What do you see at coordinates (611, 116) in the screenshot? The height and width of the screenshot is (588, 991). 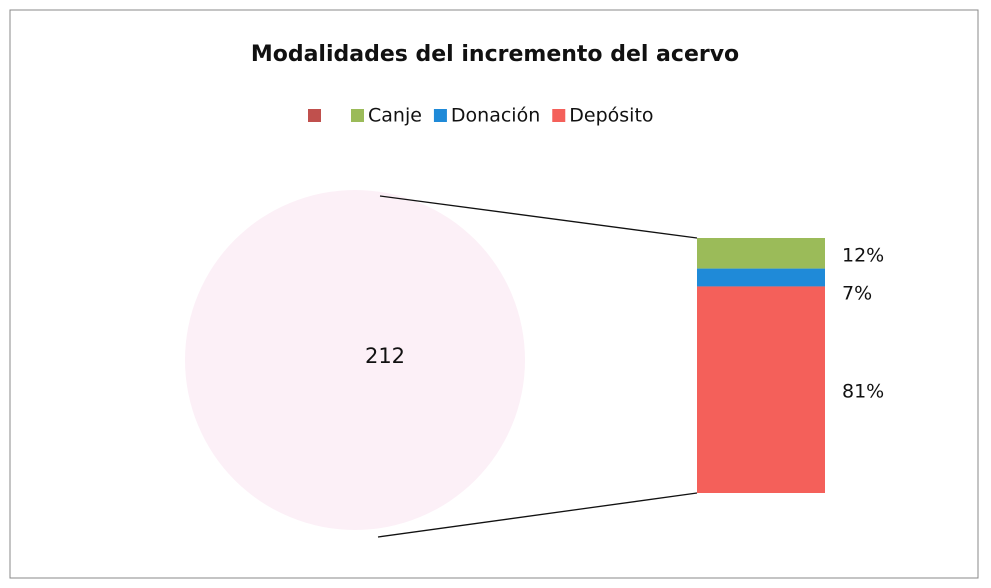 I see `legend-label: Depósito` at bounding box center [611, 116].